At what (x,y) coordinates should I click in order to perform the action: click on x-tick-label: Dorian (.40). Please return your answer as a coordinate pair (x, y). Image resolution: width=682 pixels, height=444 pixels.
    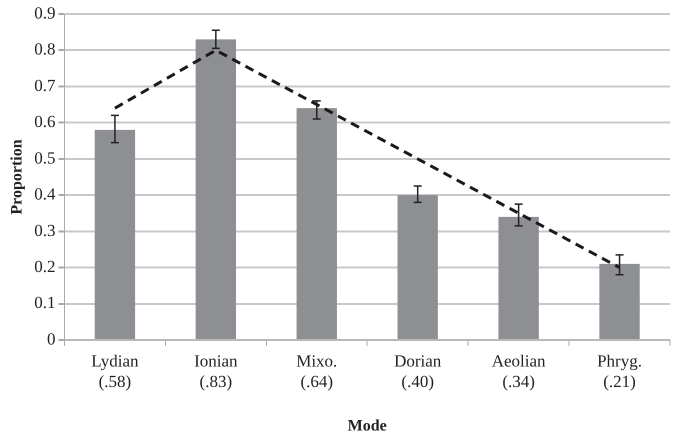
    Looking at the image, I should click on (418, 372).